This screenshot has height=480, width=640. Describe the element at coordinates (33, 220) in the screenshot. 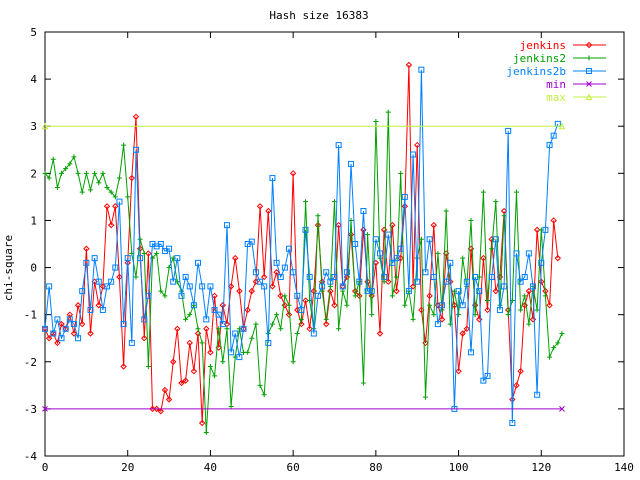

I see `y-tick-label: 1` at that location.